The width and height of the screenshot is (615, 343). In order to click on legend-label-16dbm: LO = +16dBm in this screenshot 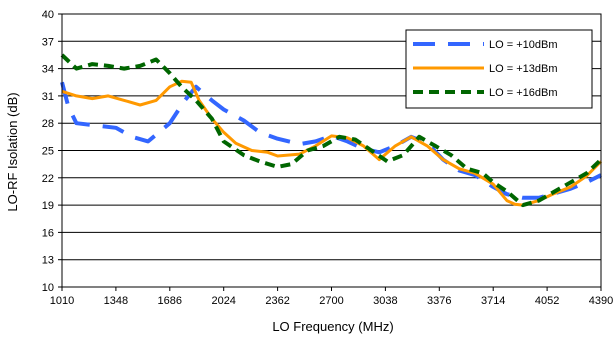, I will do `click(523, 93)`.